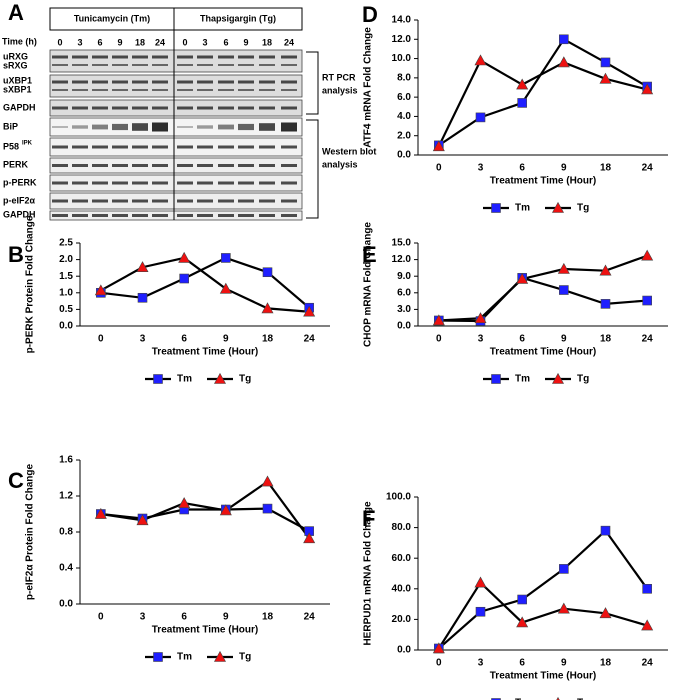 The height and width of the screenshot is (700, 684). Describe the element at coordinates (648, 339) in the screenshot. I see `x-tick-label: 24` at that location.